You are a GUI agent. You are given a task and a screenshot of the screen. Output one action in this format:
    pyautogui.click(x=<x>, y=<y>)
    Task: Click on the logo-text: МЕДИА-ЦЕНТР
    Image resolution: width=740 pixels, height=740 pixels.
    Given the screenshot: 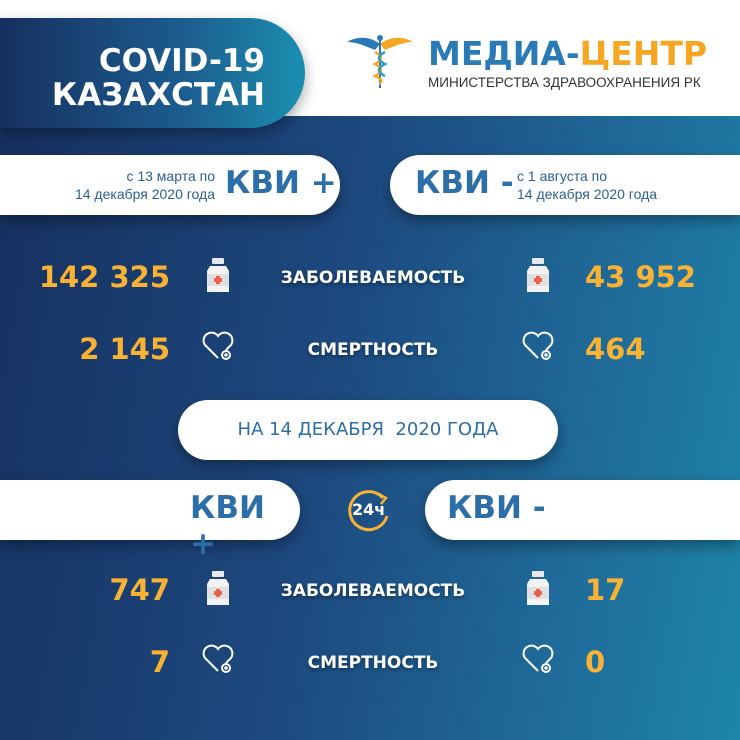 What is the action you would take?
    pyautogui.click(x=567, y=53)
    